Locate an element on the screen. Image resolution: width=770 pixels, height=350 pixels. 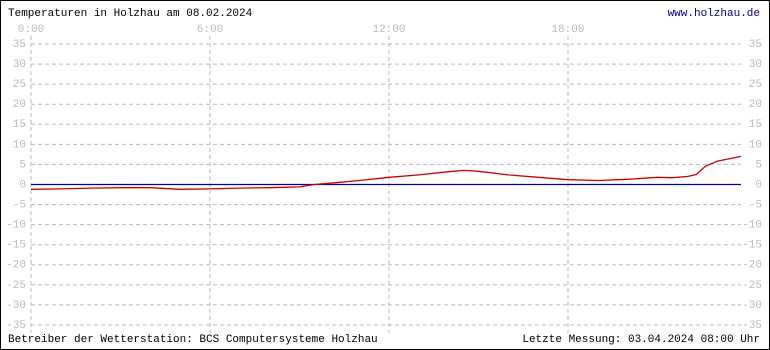
x-tick-label: 12:00 is located at coordinates (388, 30).